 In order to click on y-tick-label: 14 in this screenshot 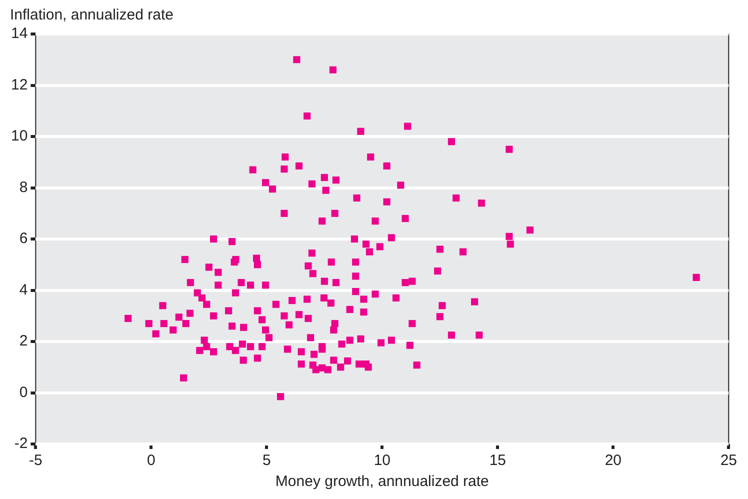, I will do `click(19, 33)`.